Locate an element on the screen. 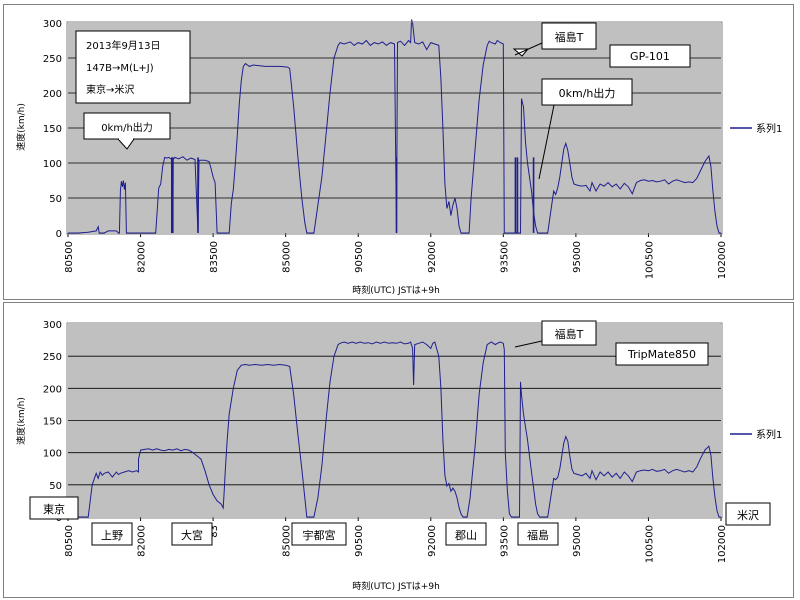  station-ueno: 上野 is located at coordinates (112, 534).